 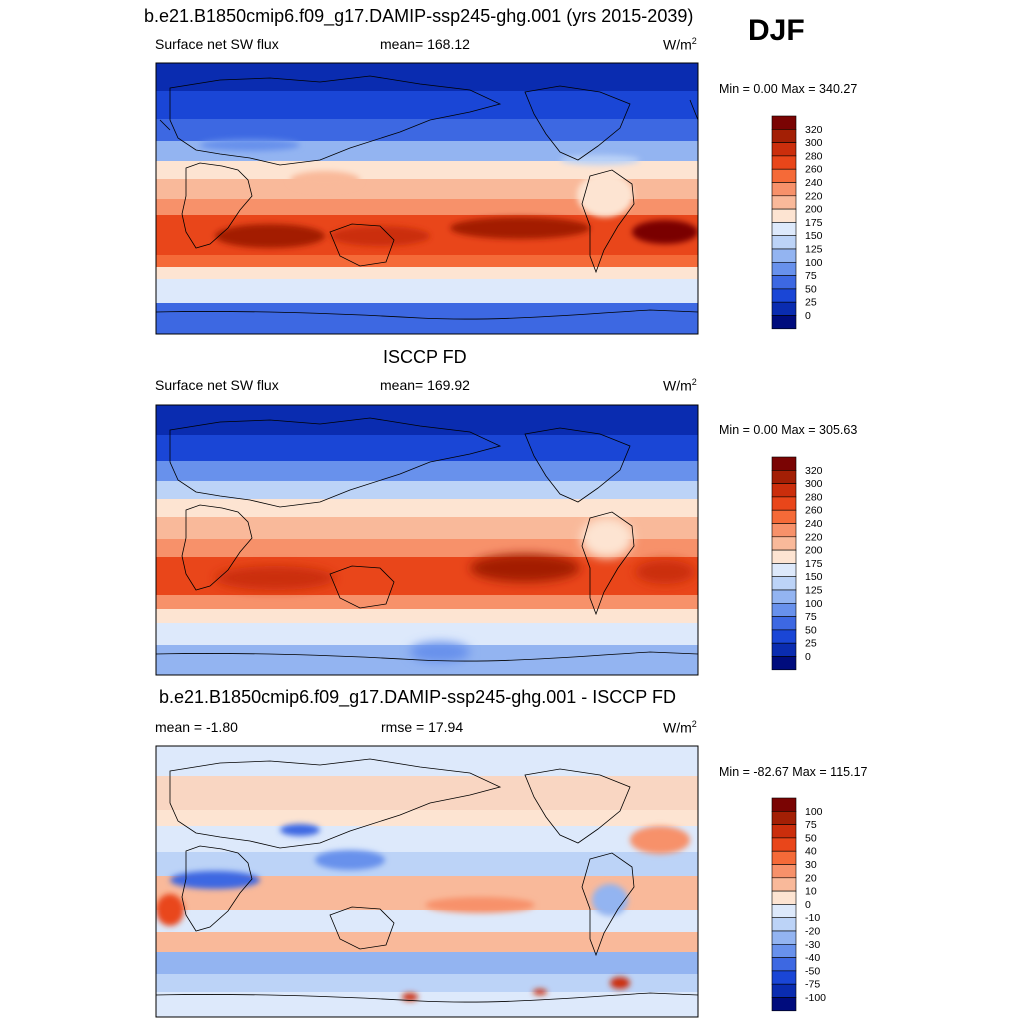 I want to click on colorbar-3-tick-label: 75, so click(x=811, y=825).